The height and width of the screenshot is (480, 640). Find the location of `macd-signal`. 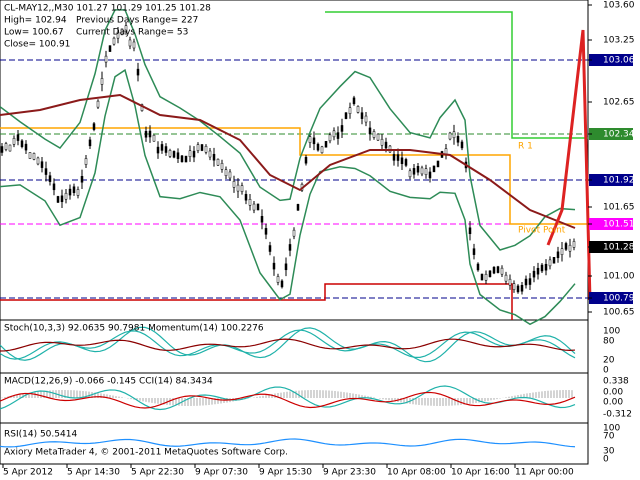

macd-signal is located at coordinates (288, 400).